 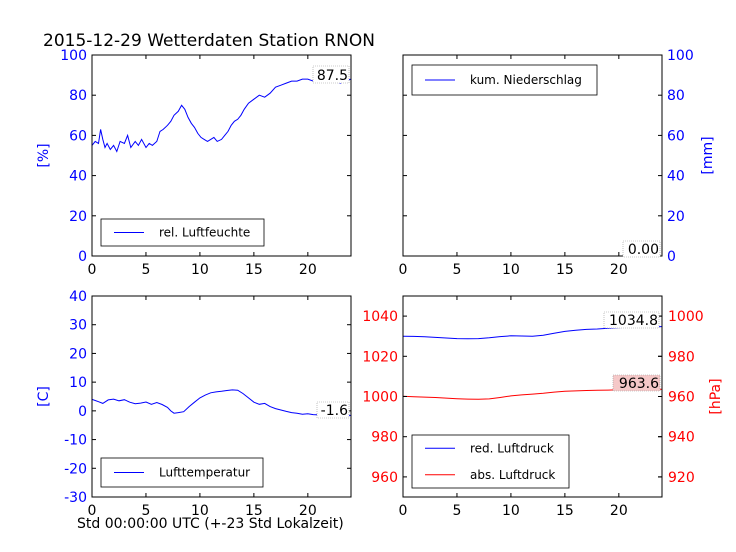 I want to click on temperature-annotation-box, so click(x=333, y=410).